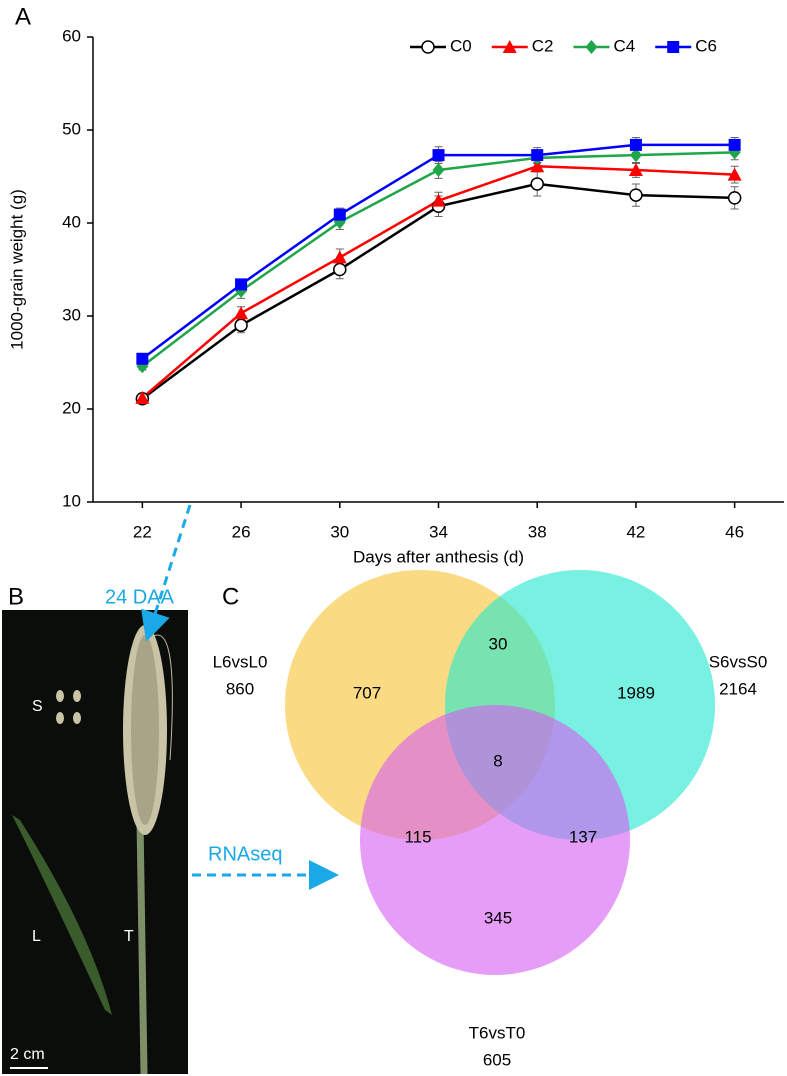 Image resolution: width=787 pixels, height=1076 pixels. I want to click on x-tick-label: 46, so click(734, 531).